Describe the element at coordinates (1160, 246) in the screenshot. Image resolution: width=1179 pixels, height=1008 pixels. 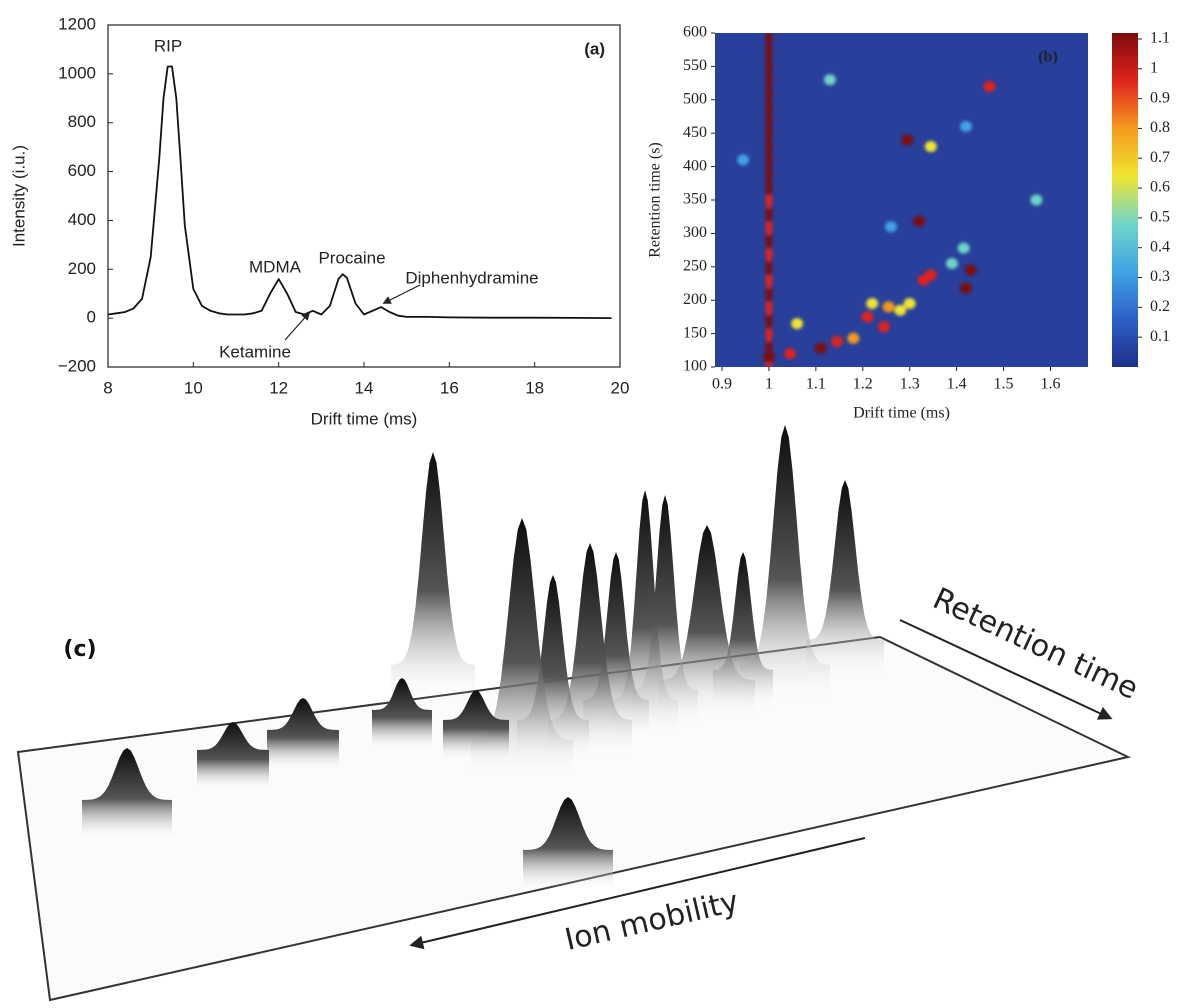
I see `colorbar-tick-label: 0.4` at that location.